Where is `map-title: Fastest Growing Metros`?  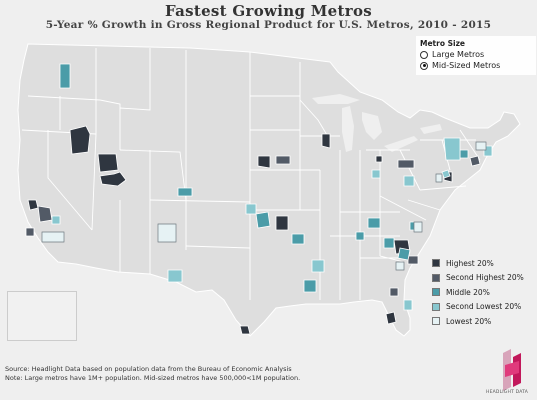 map-title: Fastest Growing Metros is located at coordinates (268, 11).